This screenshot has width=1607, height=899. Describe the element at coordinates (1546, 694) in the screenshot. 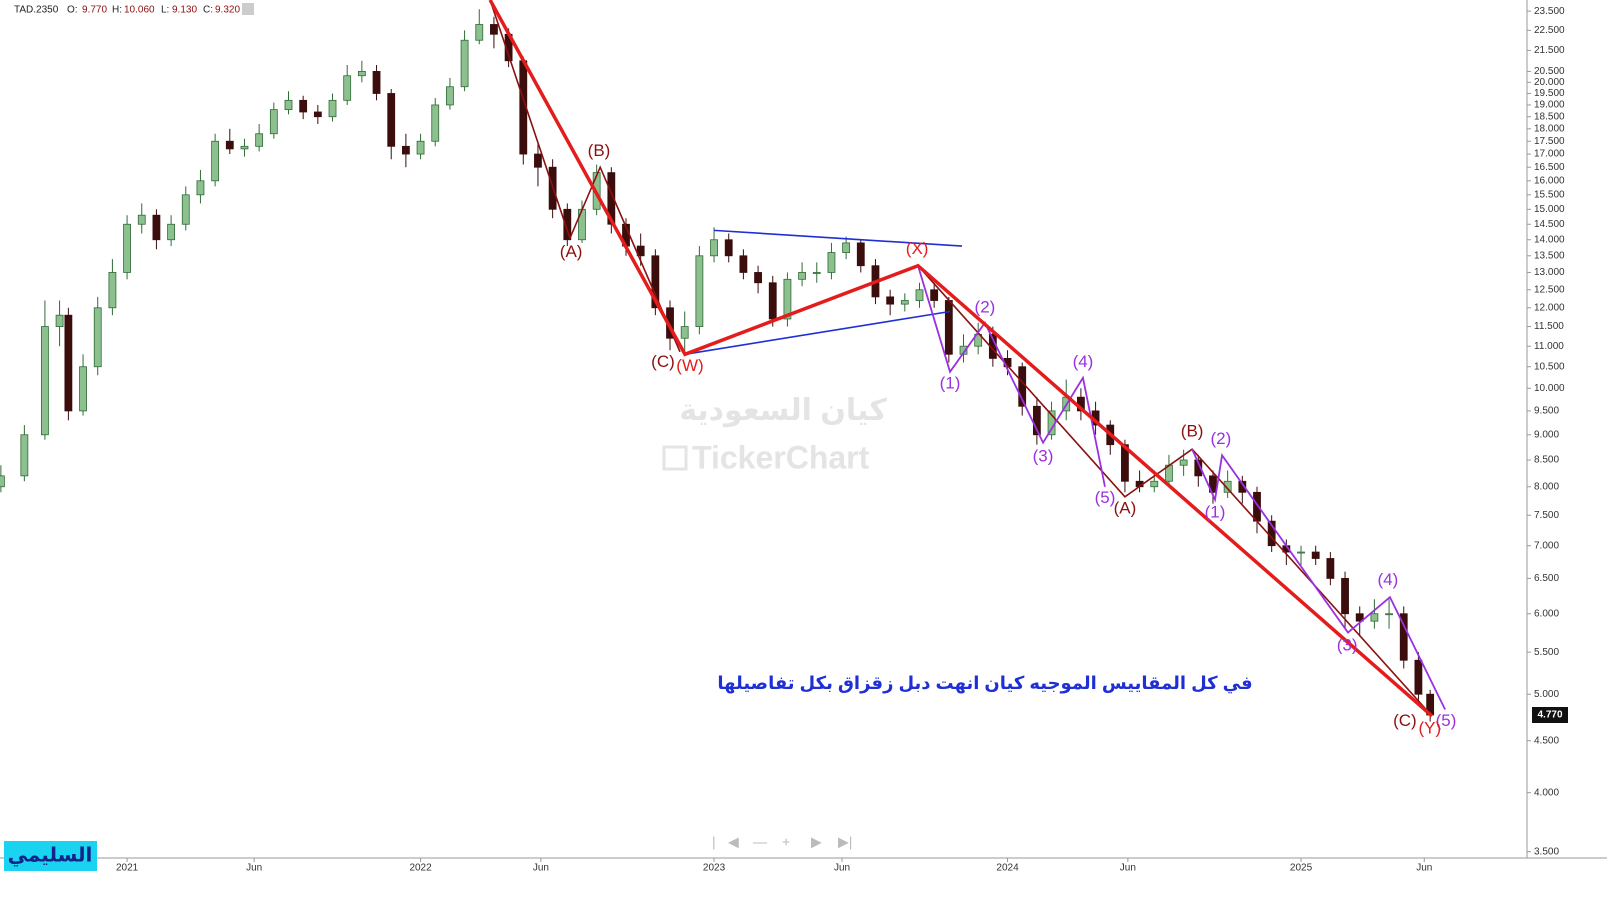

I see `y-tick-label: 5.000` at that location.